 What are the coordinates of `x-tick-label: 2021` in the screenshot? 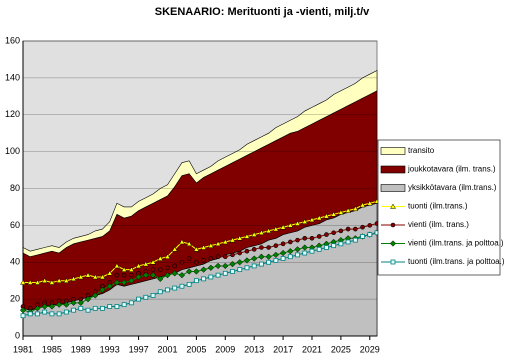 It's located at (312, 349).